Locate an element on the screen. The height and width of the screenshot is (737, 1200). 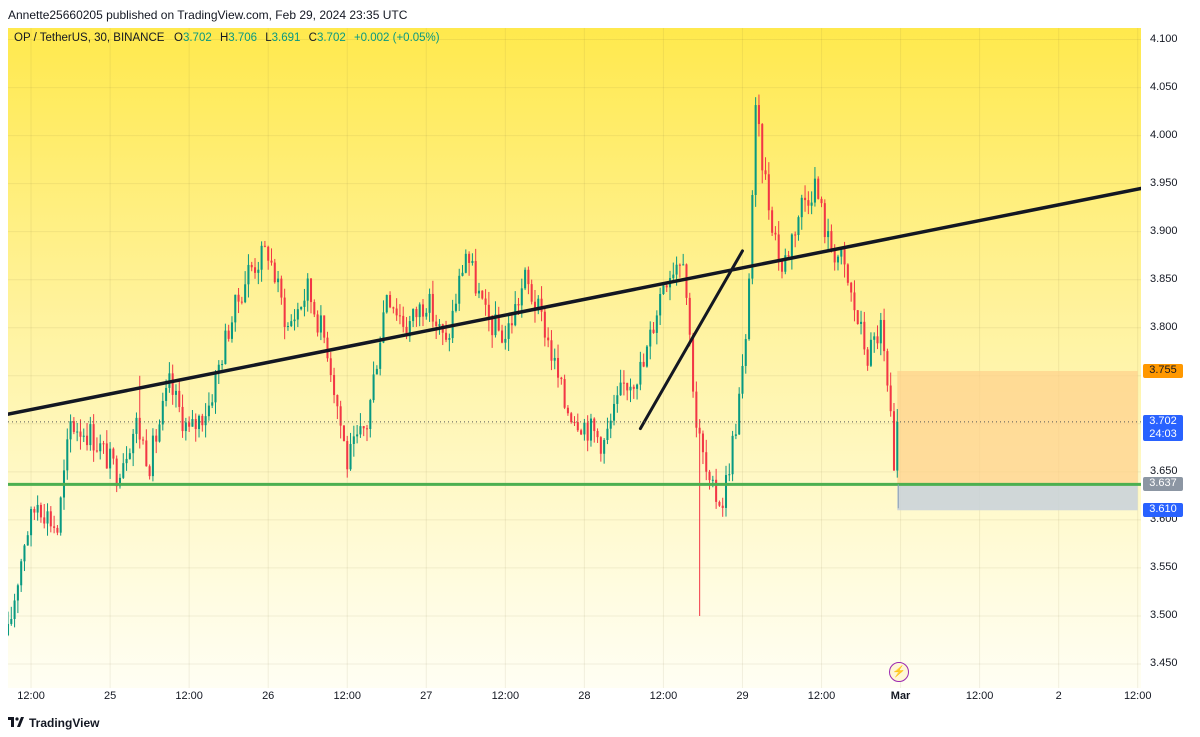
trendline-short is located at coordinates (691, 340).